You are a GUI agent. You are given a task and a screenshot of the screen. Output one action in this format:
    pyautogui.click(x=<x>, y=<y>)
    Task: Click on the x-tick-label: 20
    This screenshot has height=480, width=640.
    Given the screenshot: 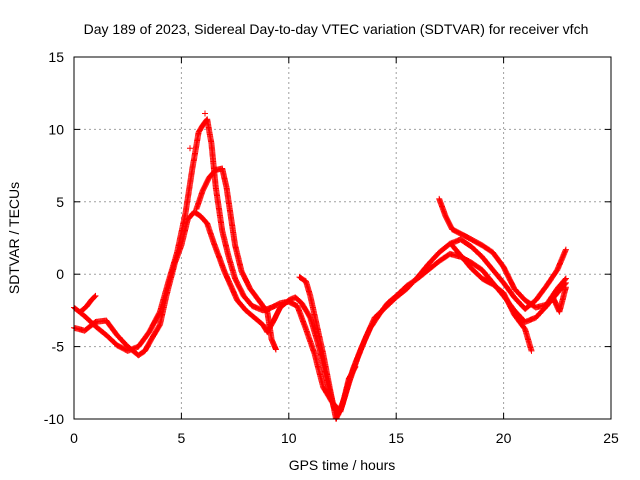 What is the action you would take?
    pyautogui.click(x=504, y=438)
    